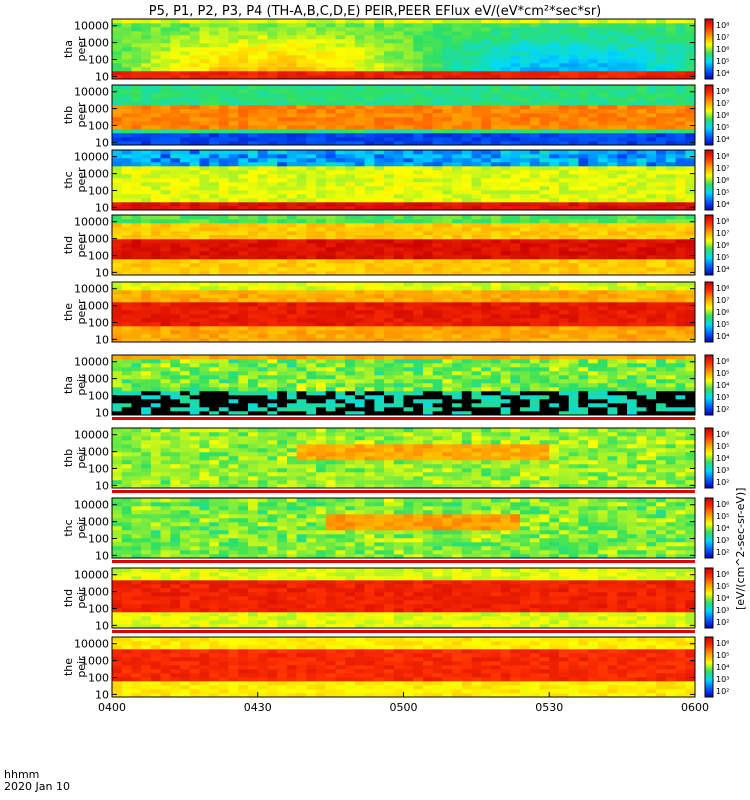  What do you see at coordinates (722, 192) in the screenshot?
I see `colorbar-tick-label: 10⁵` at bounding box center [722, 192].